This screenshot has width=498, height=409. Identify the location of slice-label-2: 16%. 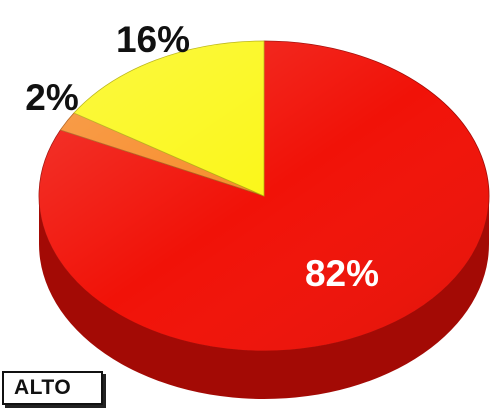
(153, 39).